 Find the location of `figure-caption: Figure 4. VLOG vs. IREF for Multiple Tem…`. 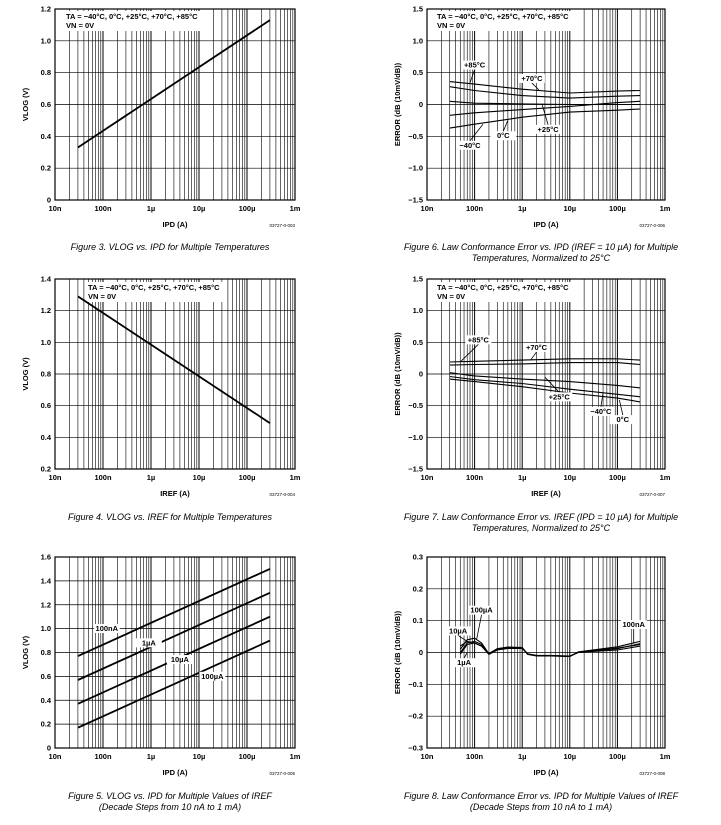

figure-caption: Figure 4. VLOG vs. IREF for Multiple Tem… is located at coordinates (170, 517).